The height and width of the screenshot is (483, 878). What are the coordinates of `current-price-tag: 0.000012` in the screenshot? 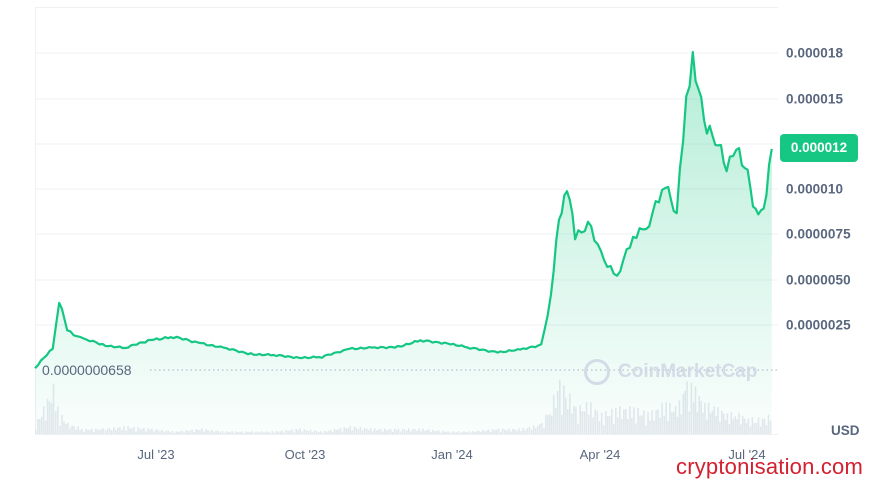 It's located at (819, 148).